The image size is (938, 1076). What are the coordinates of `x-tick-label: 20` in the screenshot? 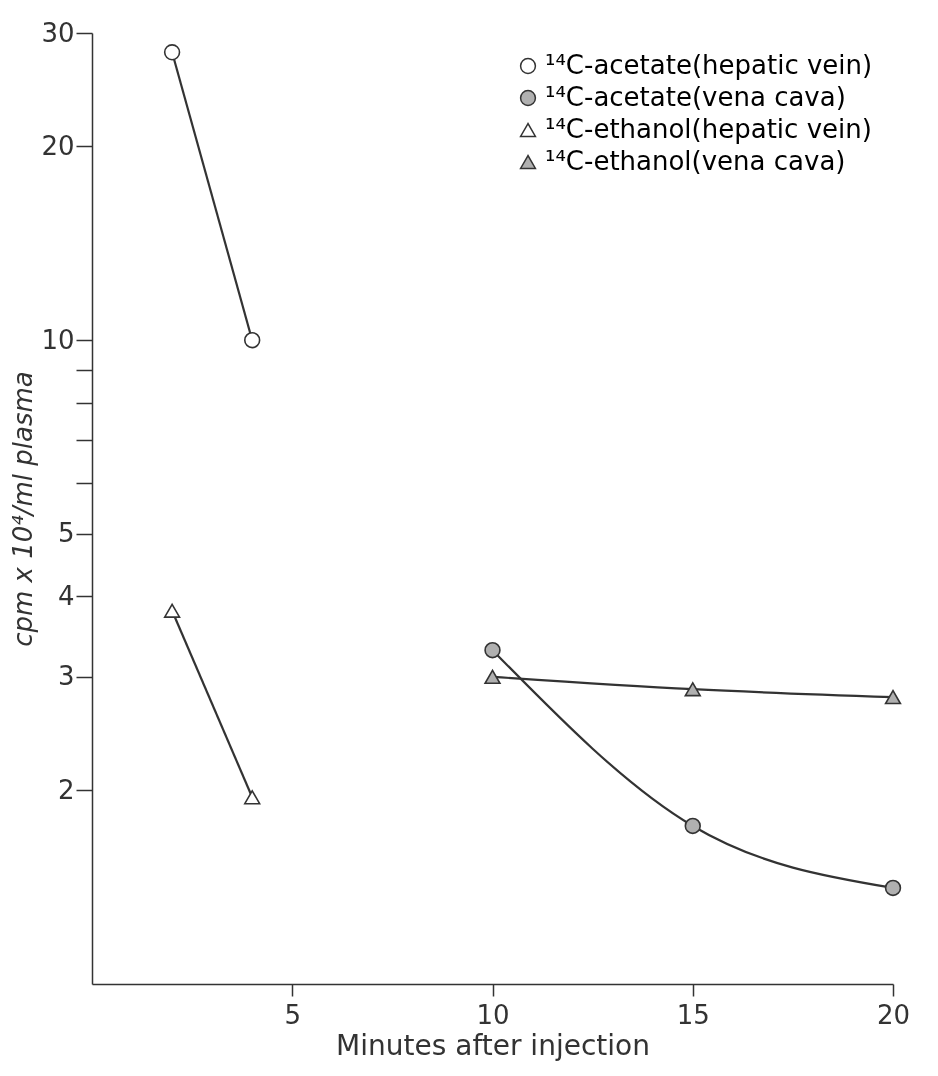 It's located at (893, 1014).